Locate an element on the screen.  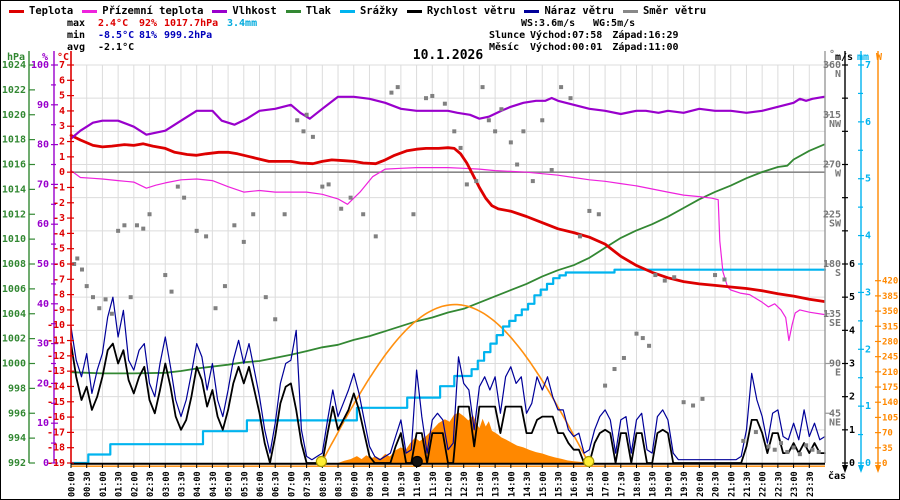
mm-tick-label: 2 is located at coordinates (868, 349).